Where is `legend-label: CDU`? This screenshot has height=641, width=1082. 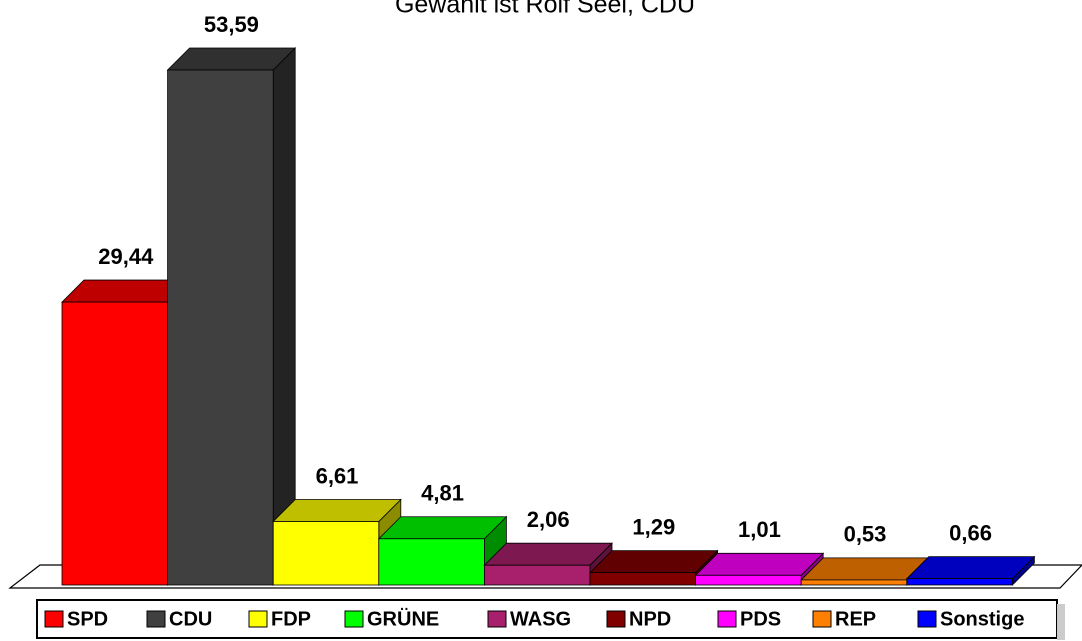
legend-label: CDU is located at coordinates (190, 619).